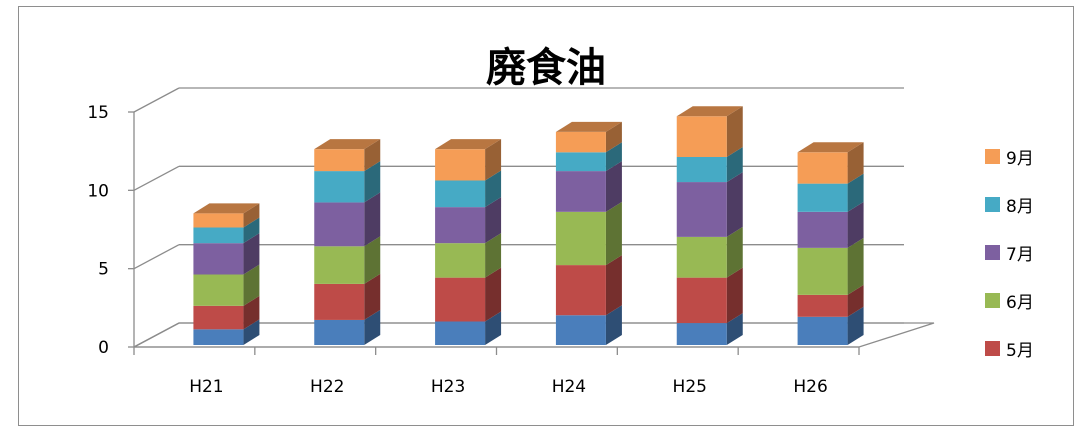 This screenshot has height=427, width=1077. Describe the element at coordinates (103, 270) in the screenshot. I see `y-tick-label: 5` at that location.